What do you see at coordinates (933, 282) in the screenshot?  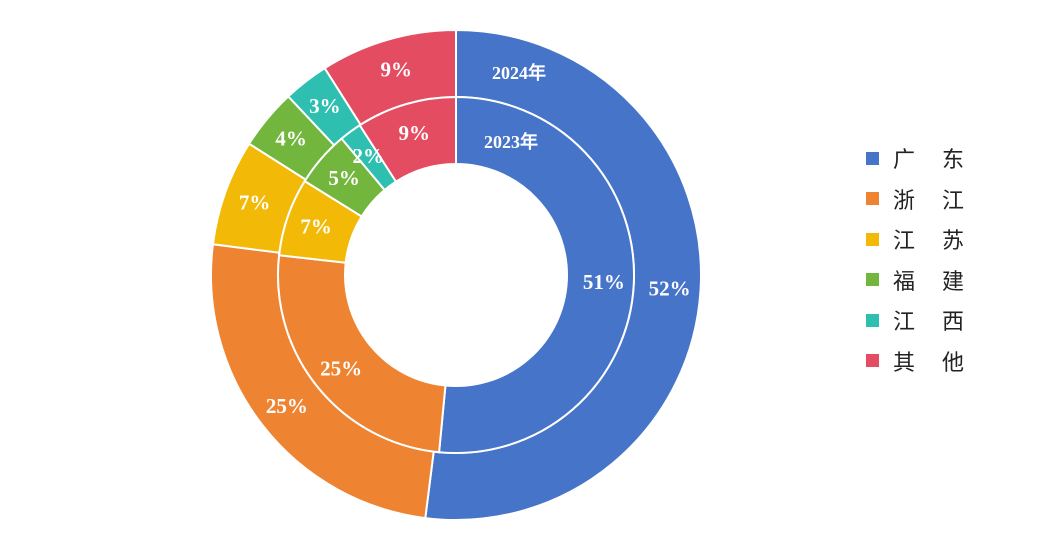 I see `legend-label: 福 建` at bounding box center [933, 282].